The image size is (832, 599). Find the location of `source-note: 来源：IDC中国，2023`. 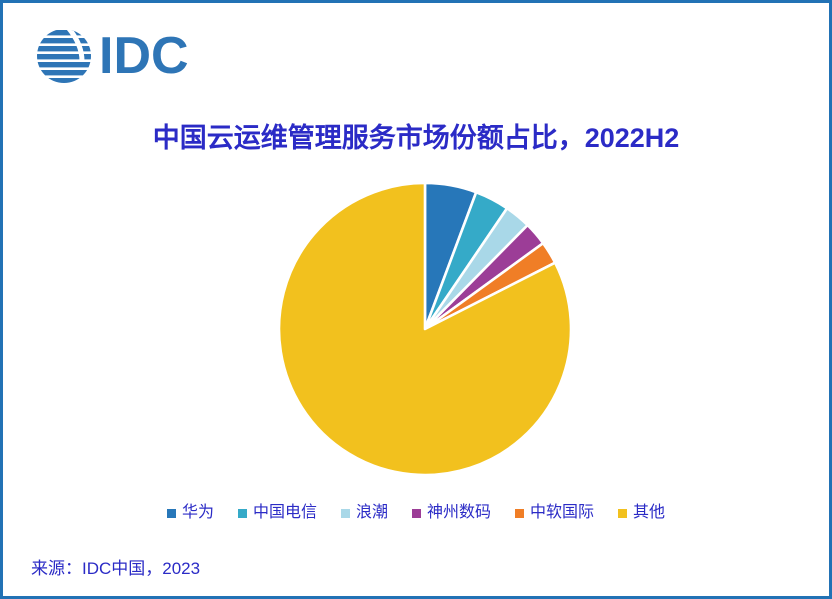

source-note: 来源：IDC中国，2023 is located at coordinates (116, 568).